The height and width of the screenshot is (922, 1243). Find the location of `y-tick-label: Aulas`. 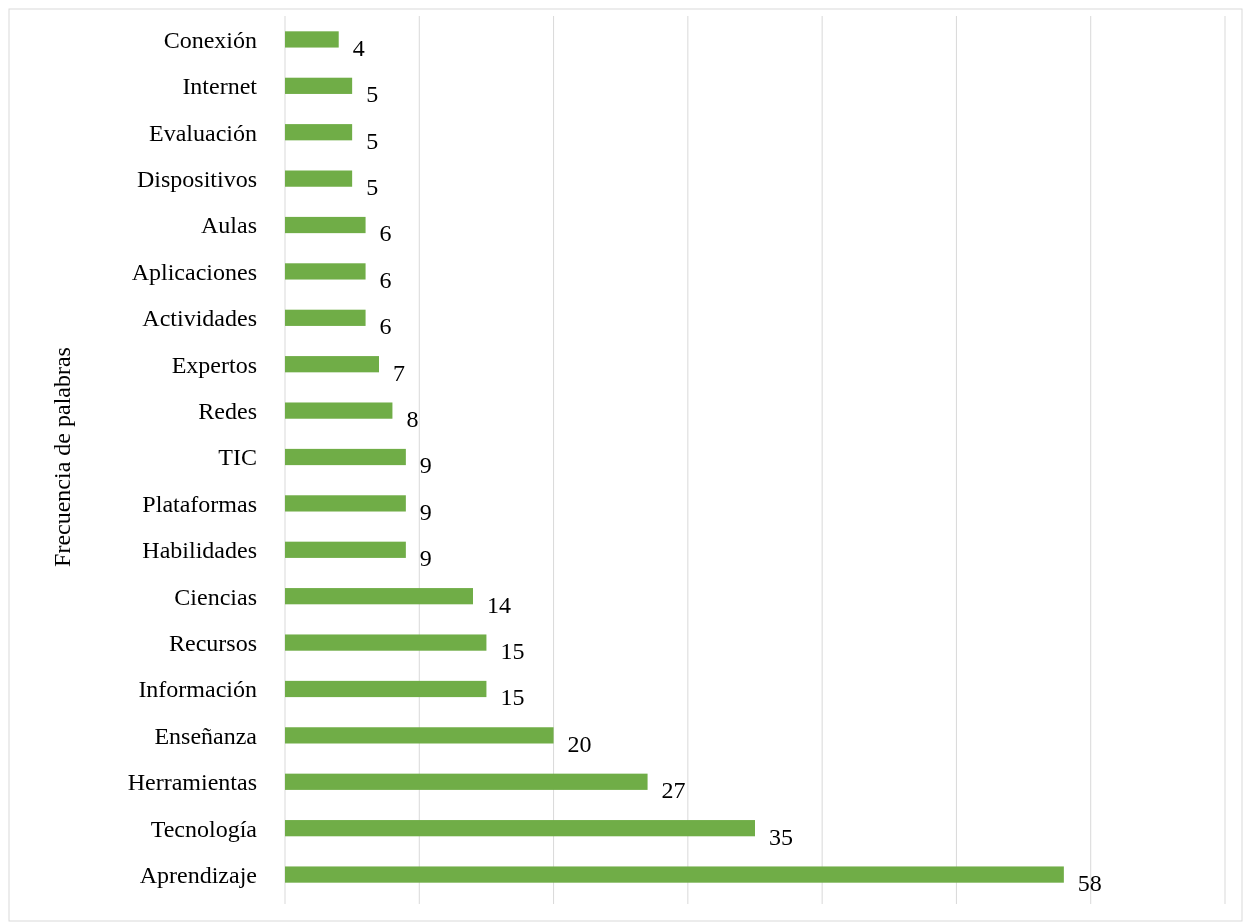

y-tick-label: Aulas is located at coordinates (229, 225).